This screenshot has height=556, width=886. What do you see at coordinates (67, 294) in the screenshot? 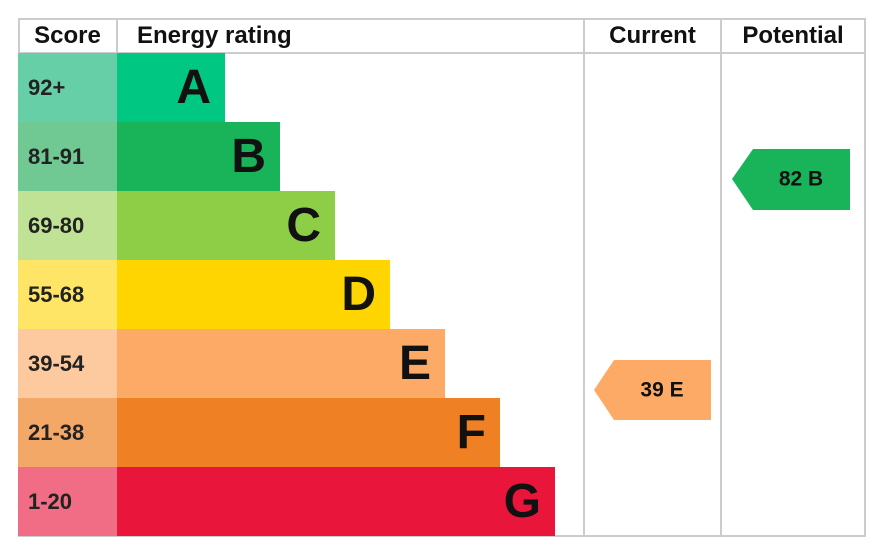
I see `score-range: 55-68` at bounding box center [67, 294].